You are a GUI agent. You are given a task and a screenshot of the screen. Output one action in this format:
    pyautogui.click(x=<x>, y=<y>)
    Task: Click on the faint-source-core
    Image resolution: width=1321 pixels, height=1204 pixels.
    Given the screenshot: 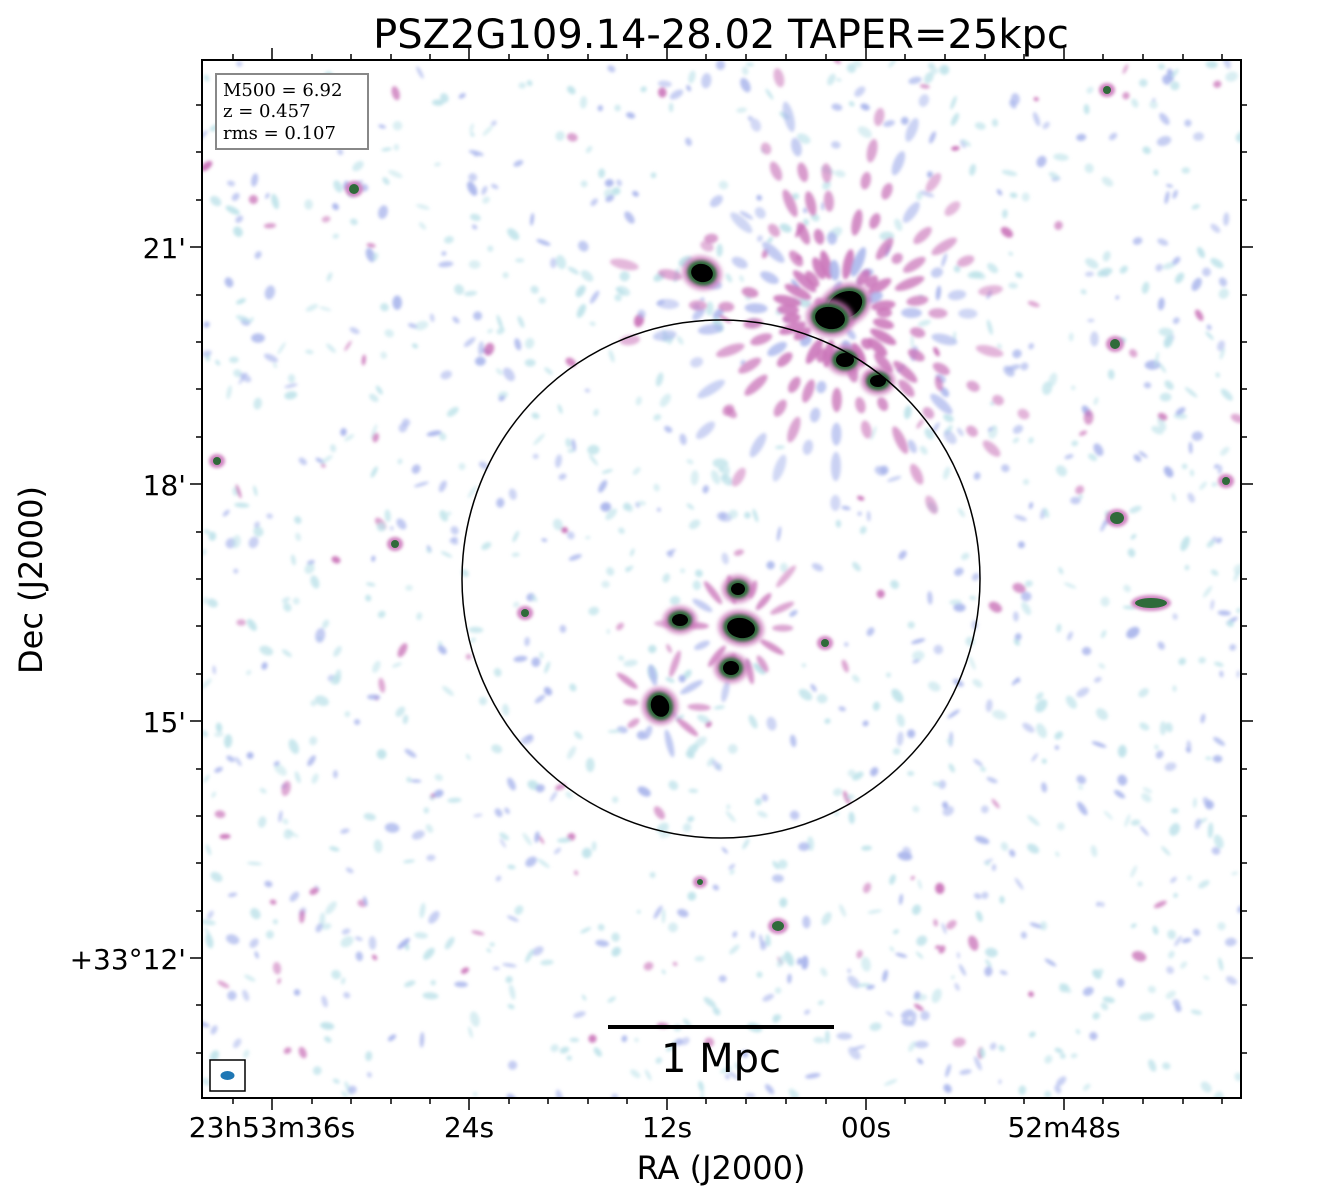 What is the action you would take?
    pyautogui.click(x=825, y=643)
    